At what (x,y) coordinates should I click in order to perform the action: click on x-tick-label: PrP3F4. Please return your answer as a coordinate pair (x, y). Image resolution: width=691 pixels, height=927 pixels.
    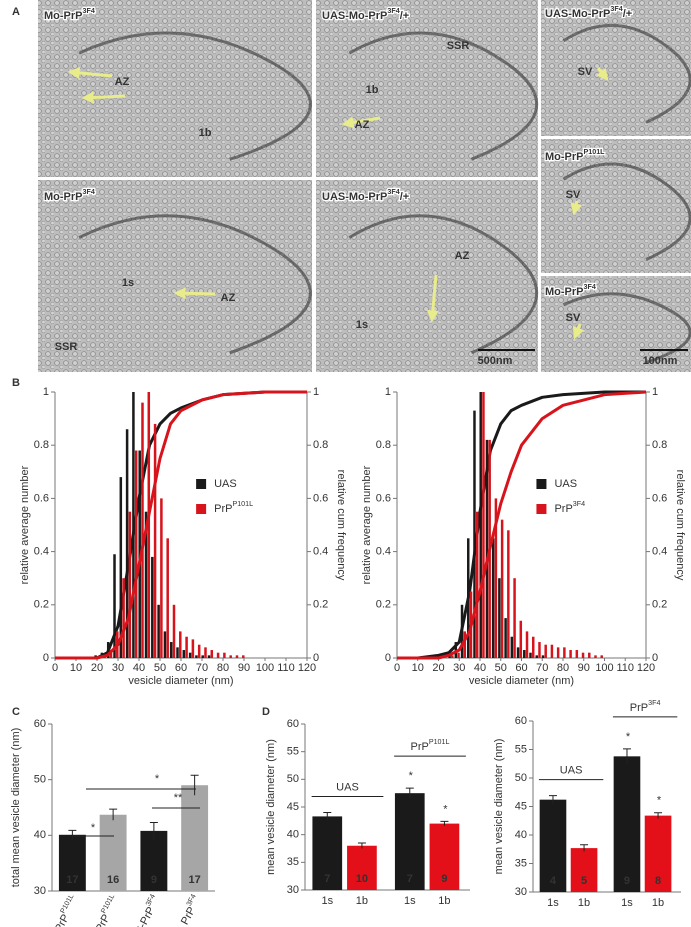
    Looking at the image, I should click on (190, 910).